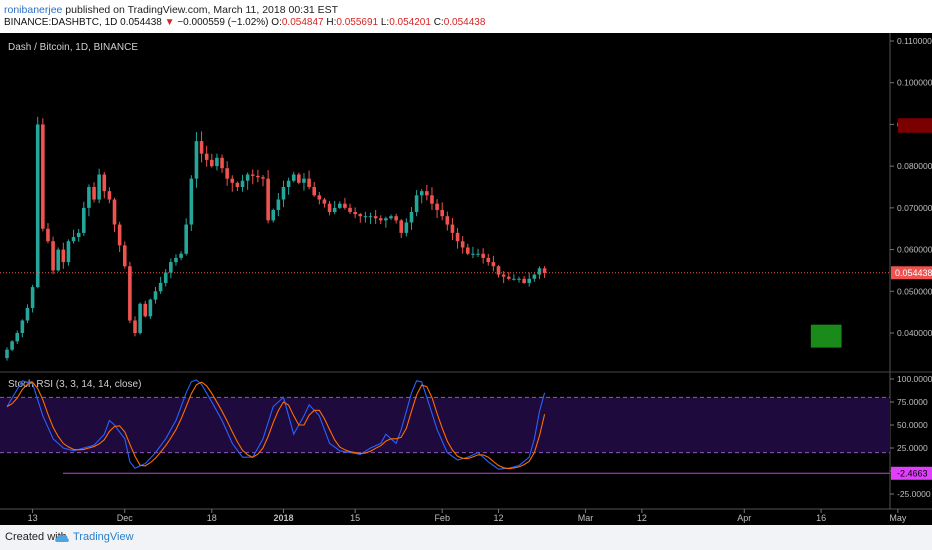 The image size is (932, 550). What do you see at coordinates (385, 22) in the screenshot?
I see `low-label: L:` at bounding box center [385, 22].